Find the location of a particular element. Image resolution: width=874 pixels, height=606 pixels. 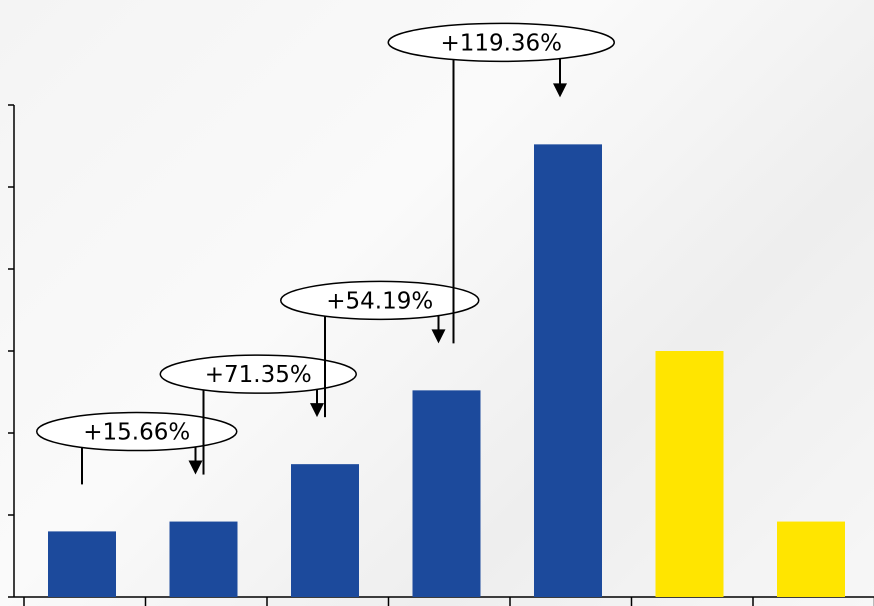

annotation-label: +71.35% is located at coordinates (258, 375).